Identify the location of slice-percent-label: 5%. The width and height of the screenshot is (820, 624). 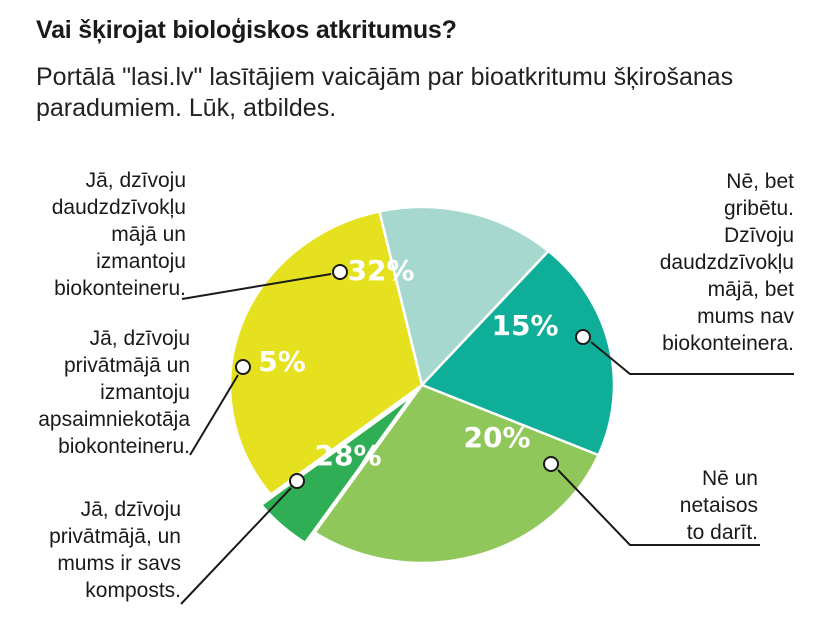
(282, 361).